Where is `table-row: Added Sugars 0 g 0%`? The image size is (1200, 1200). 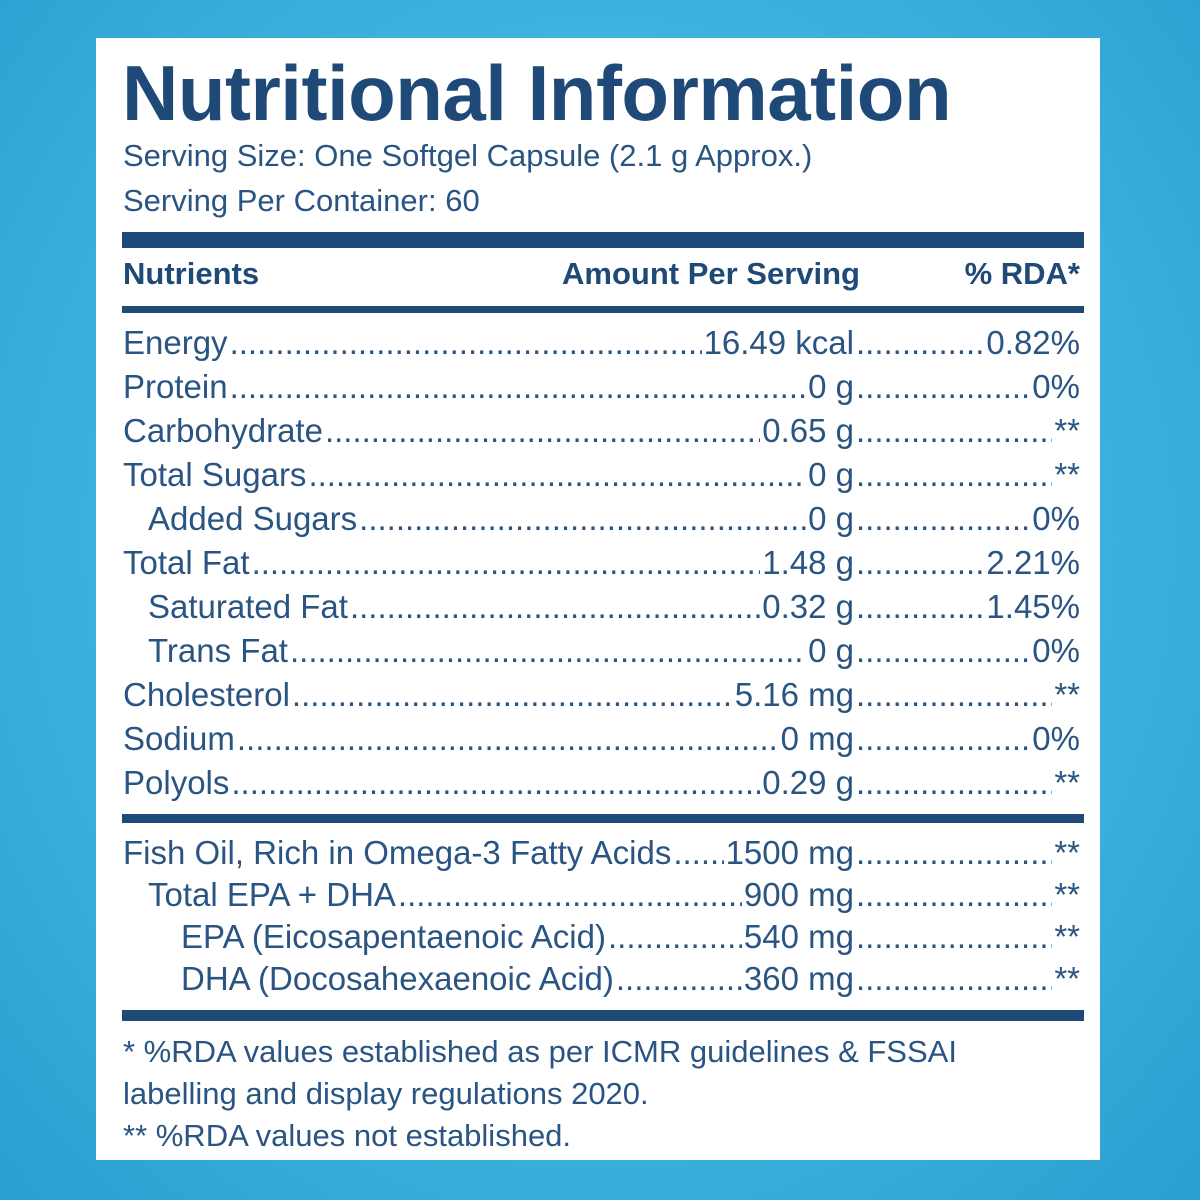 table-row: Added Sugars 0 g 0% is located at coordinates (614, 520).